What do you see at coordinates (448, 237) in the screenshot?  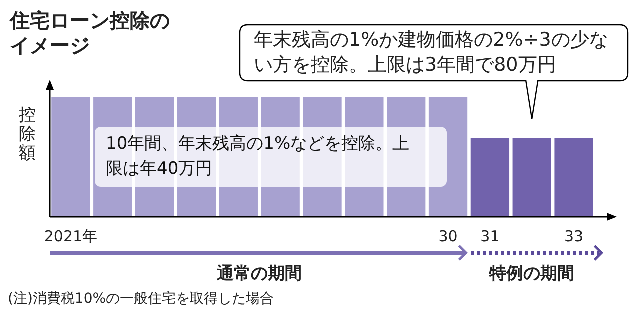 I see `x-tick-label: 30` at bounding box center [448, 237].